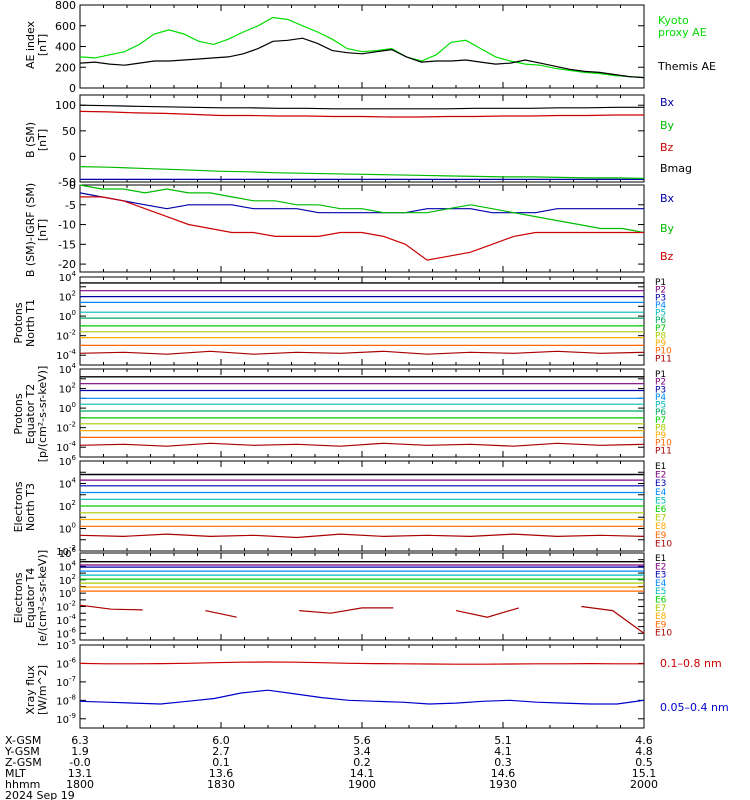 The height and width of the screenshot is (800, 750). What do you see at coordinates (362, 58) in the screenshot?
I see `series-line-themis-ae` at bounding box center [362, 58].